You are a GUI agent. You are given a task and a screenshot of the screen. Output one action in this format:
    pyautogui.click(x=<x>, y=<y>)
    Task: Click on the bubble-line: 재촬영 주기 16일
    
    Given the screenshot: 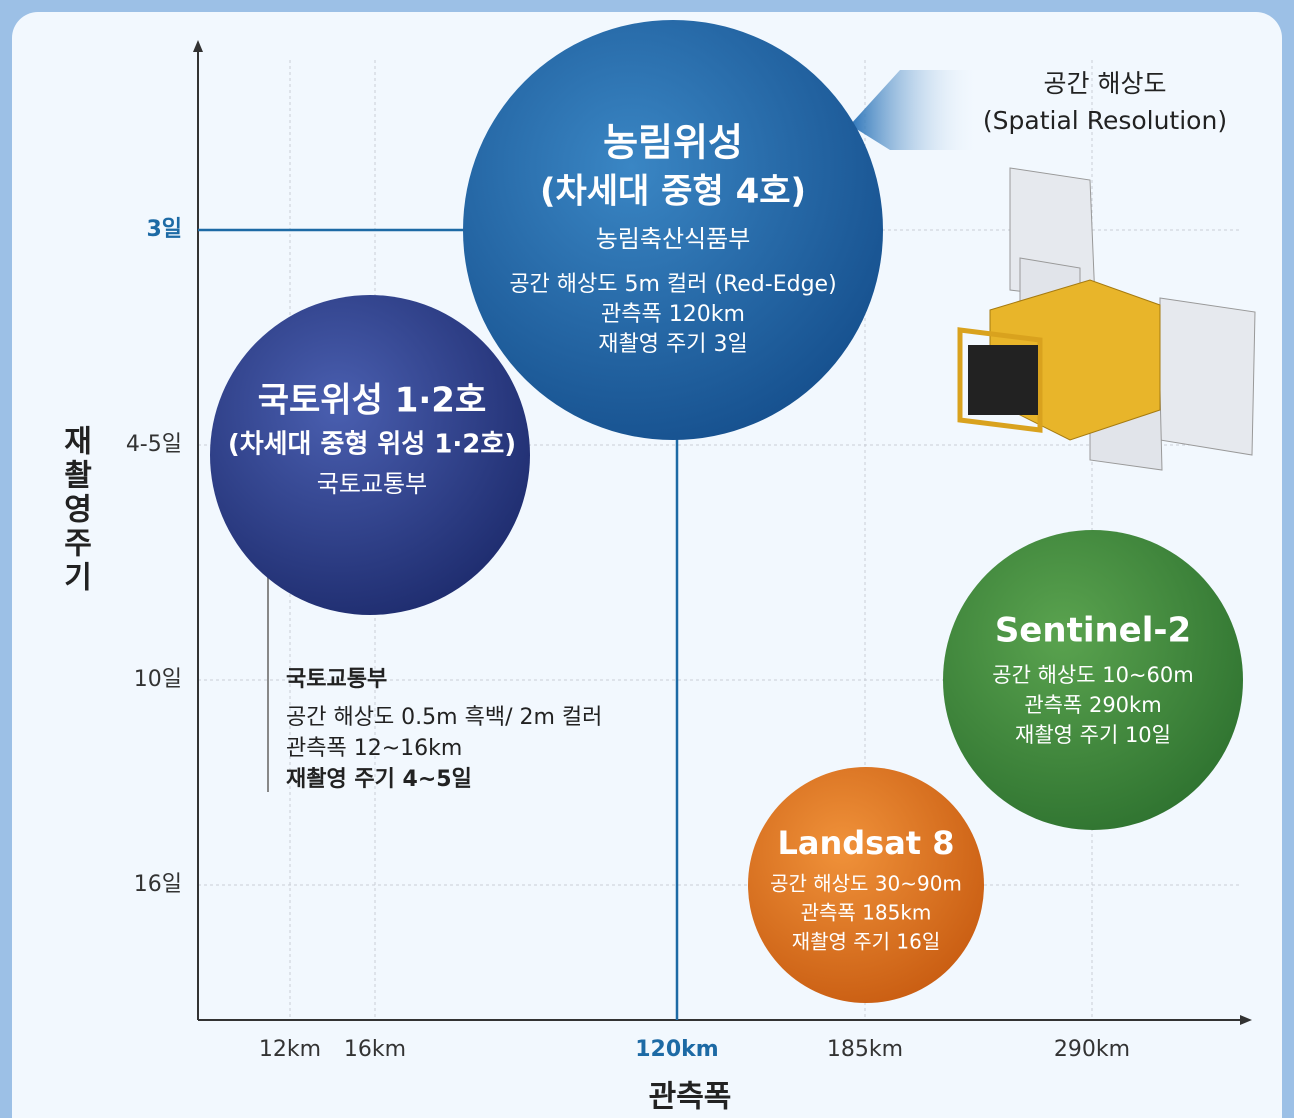 What is the action you would take?
    pyautogui.click(x=866, y=942)
    